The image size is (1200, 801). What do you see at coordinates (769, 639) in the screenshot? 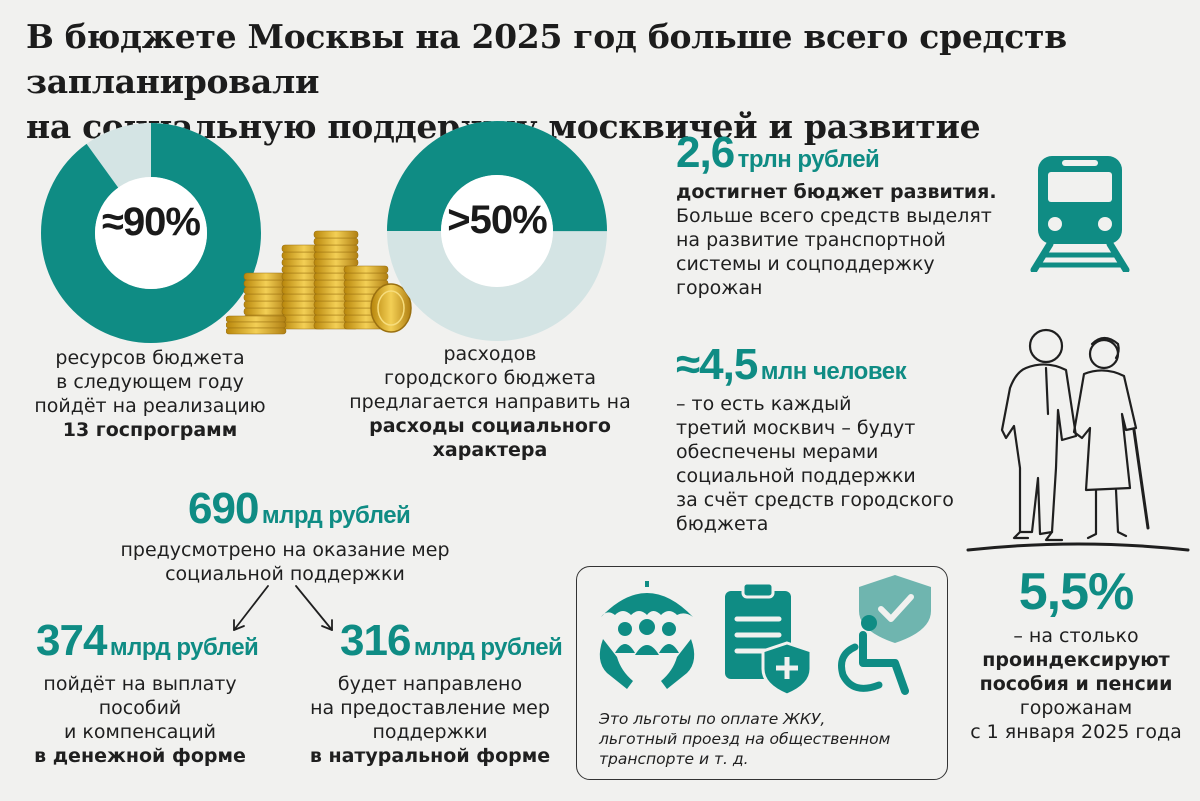
I see `clipboard-medical-icon` at bounding box center [769, 639].